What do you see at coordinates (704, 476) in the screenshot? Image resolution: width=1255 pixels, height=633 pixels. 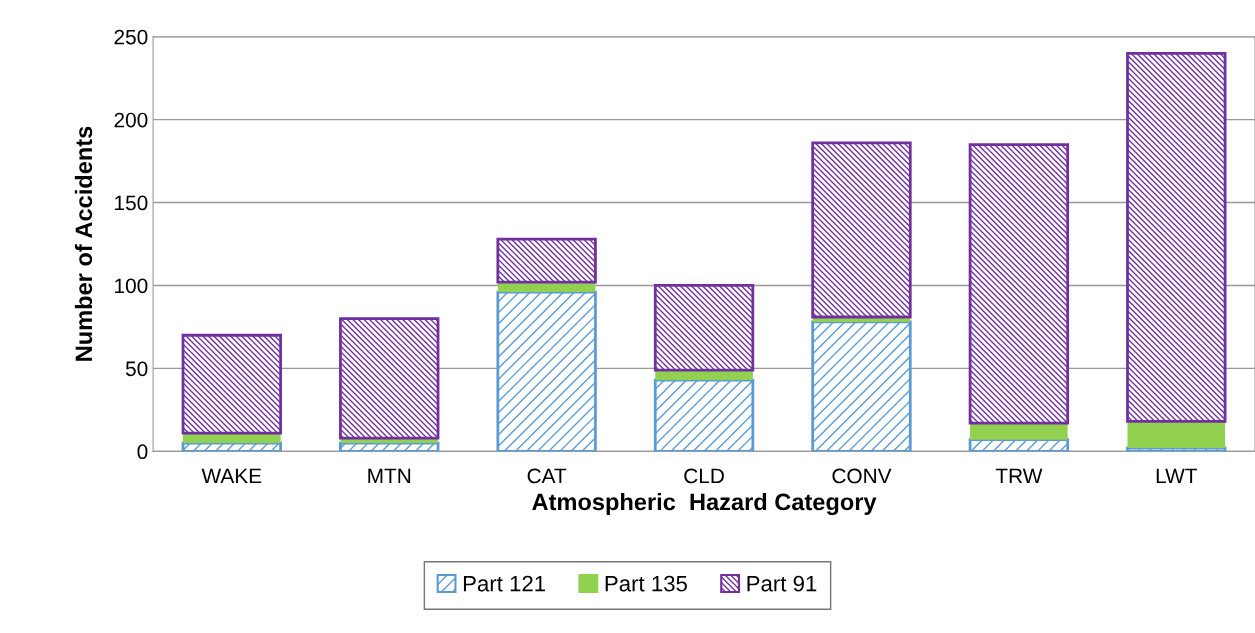 I see `x-tick-label: CLD` at bounding box center [704, 476].